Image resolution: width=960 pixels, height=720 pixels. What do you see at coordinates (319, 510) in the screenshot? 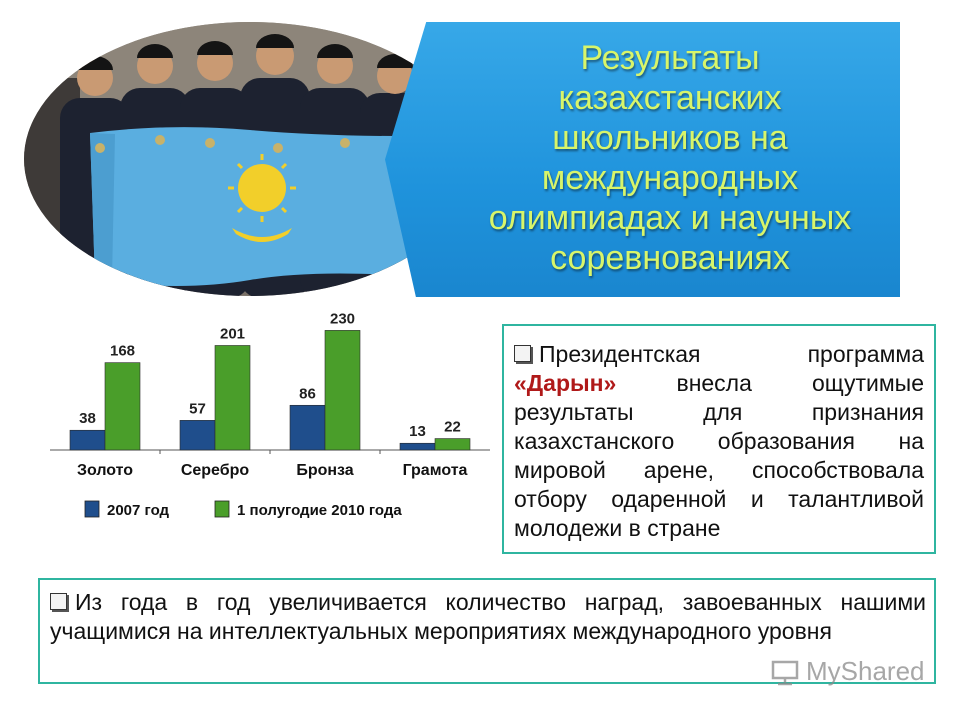
I see `legend-label: 1 полугодие 2010 года` at bounding box center [319, 510].